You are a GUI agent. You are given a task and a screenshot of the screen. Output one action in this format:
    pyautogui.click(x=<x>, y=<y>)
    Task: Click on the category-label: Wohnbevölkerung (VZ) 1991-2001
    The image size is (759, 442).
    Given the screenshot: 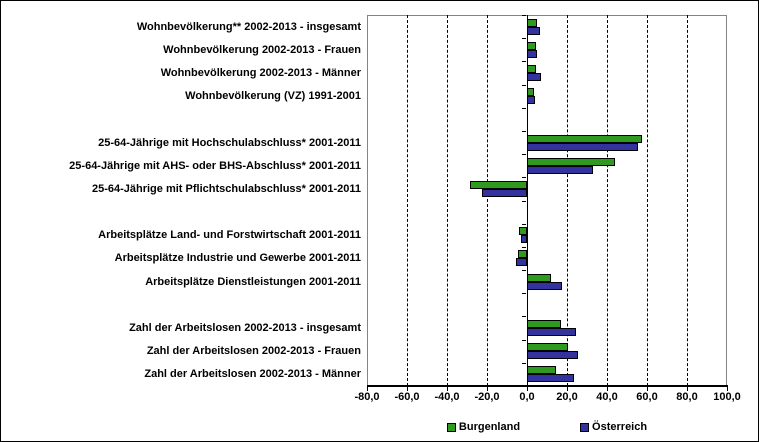 What is the action you would take?
    pyautogui.click(x=273, y=96)
    